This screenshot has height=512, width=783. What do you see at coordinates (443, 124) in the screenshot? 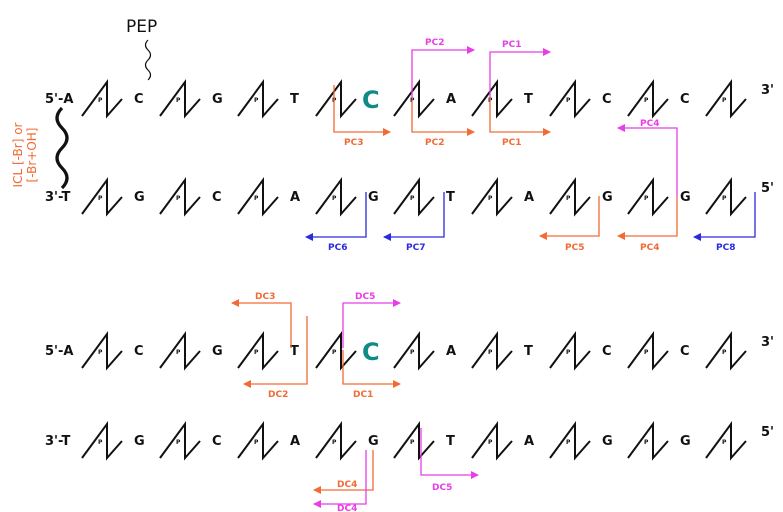
I see `cleavage-pc2-bottom: PC2` at bounding box center [443, 124].